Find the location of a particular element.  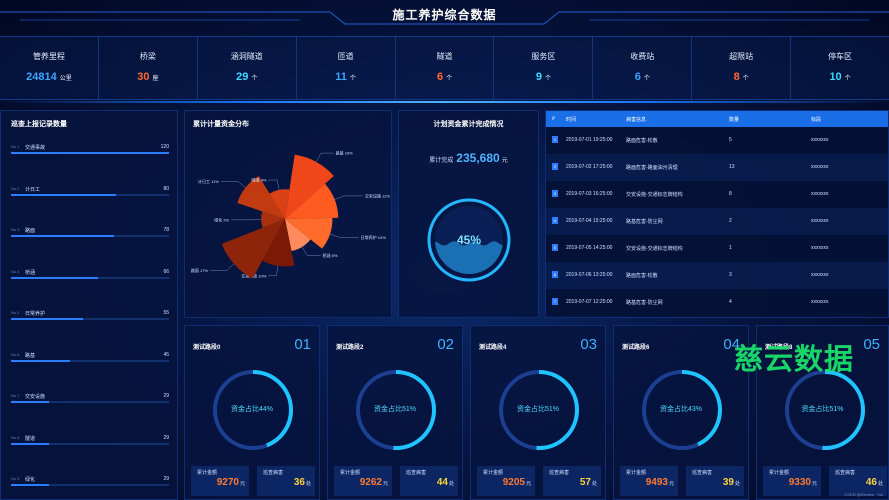

stat-label: 超限站 is located at coordinates (741, 56).